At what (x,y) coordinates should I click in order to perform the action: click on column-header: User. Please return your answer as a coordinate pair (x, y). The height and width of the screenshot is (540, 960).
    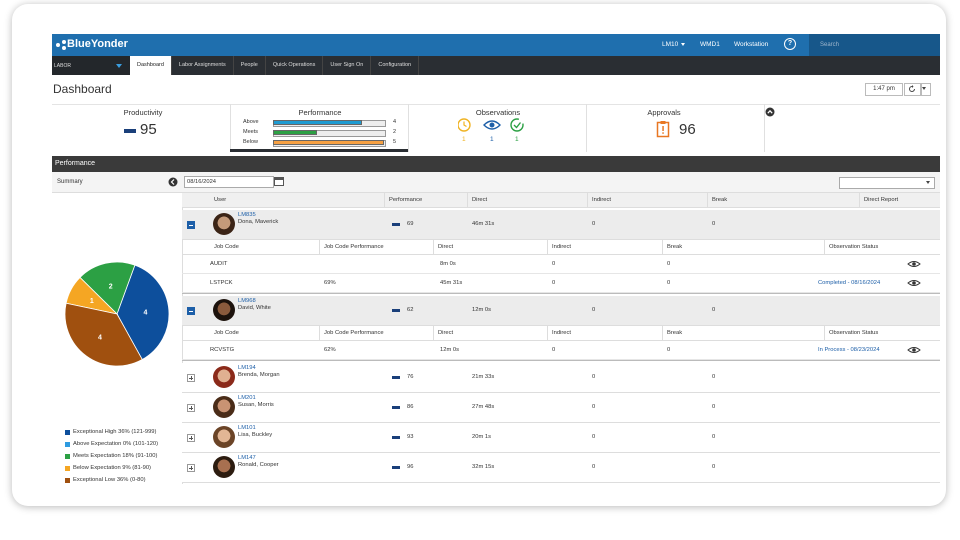
    Looking at the image, I should click on (220, 200).